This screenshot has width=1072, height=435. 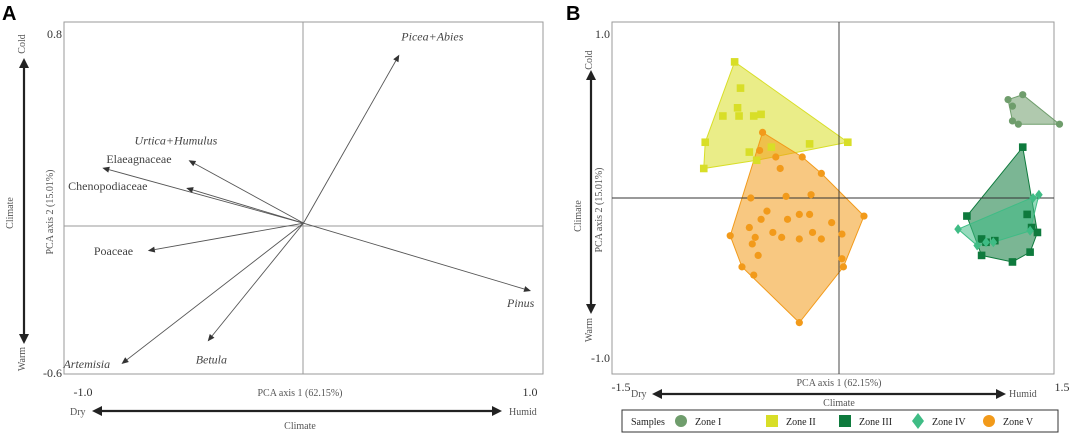 What do you see at coordinates (918, 421) in the screenshot?
I see `legend-marker-zone-iv` at bounding box center [918, 421].